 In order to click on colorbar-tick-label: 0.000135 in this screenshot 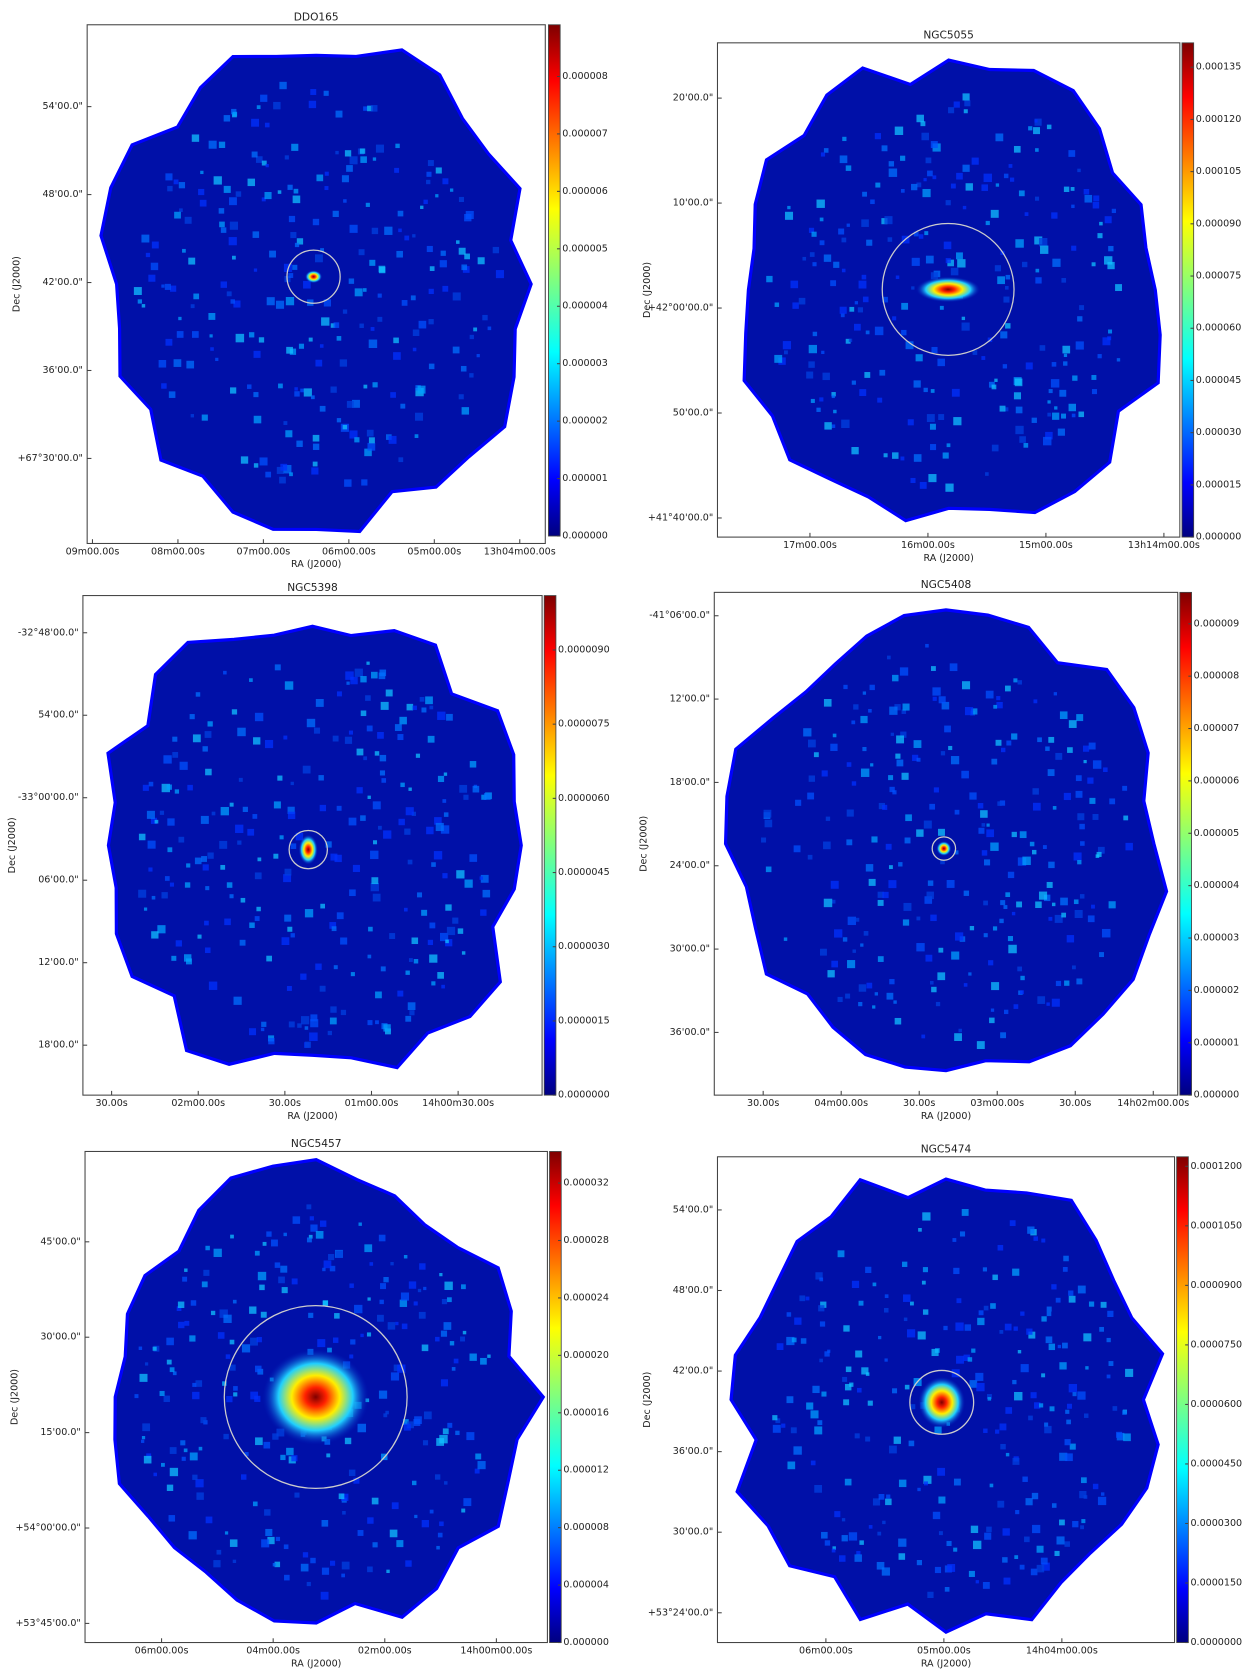, I will do `click(1219, 67)`.